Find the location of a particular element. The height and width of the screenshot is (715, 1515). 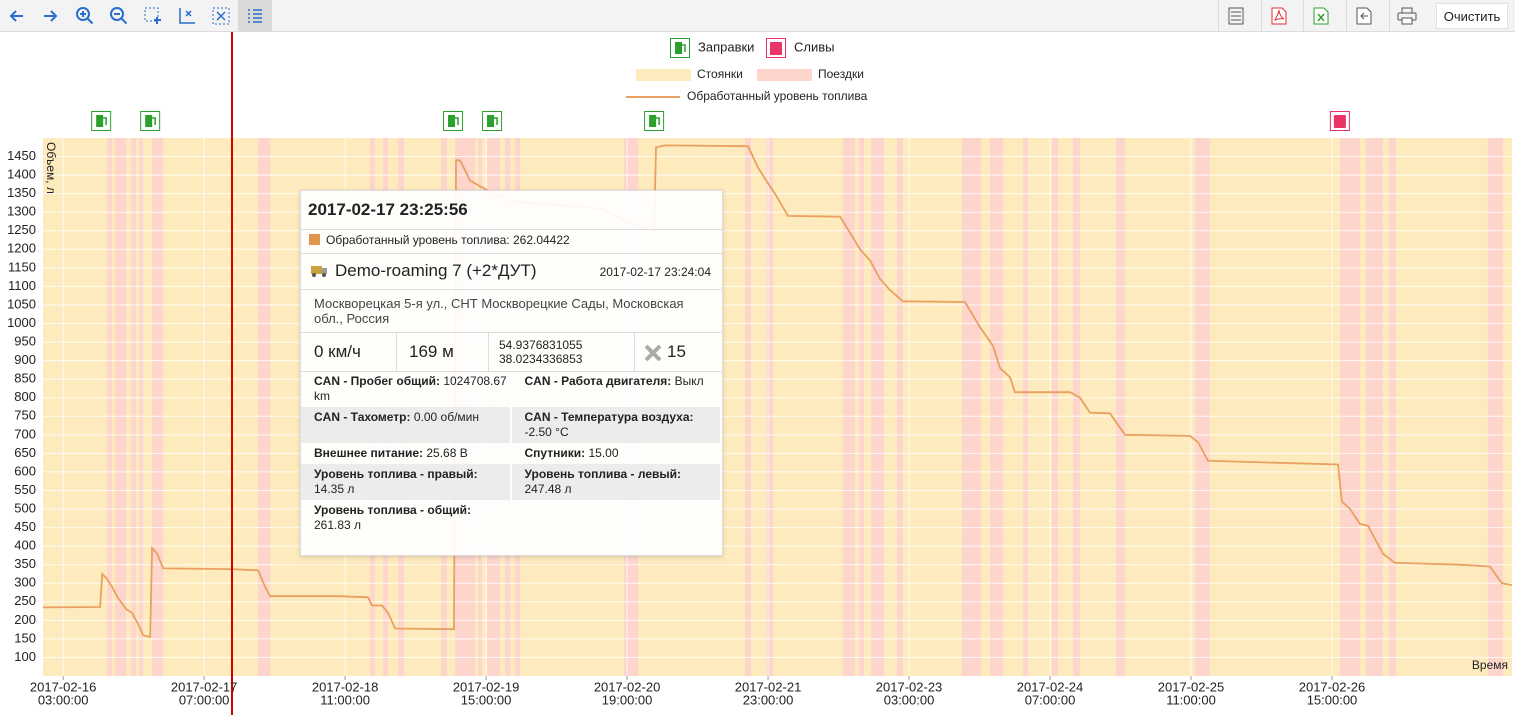

satellites: 15 is located at coordinates (676, 351).